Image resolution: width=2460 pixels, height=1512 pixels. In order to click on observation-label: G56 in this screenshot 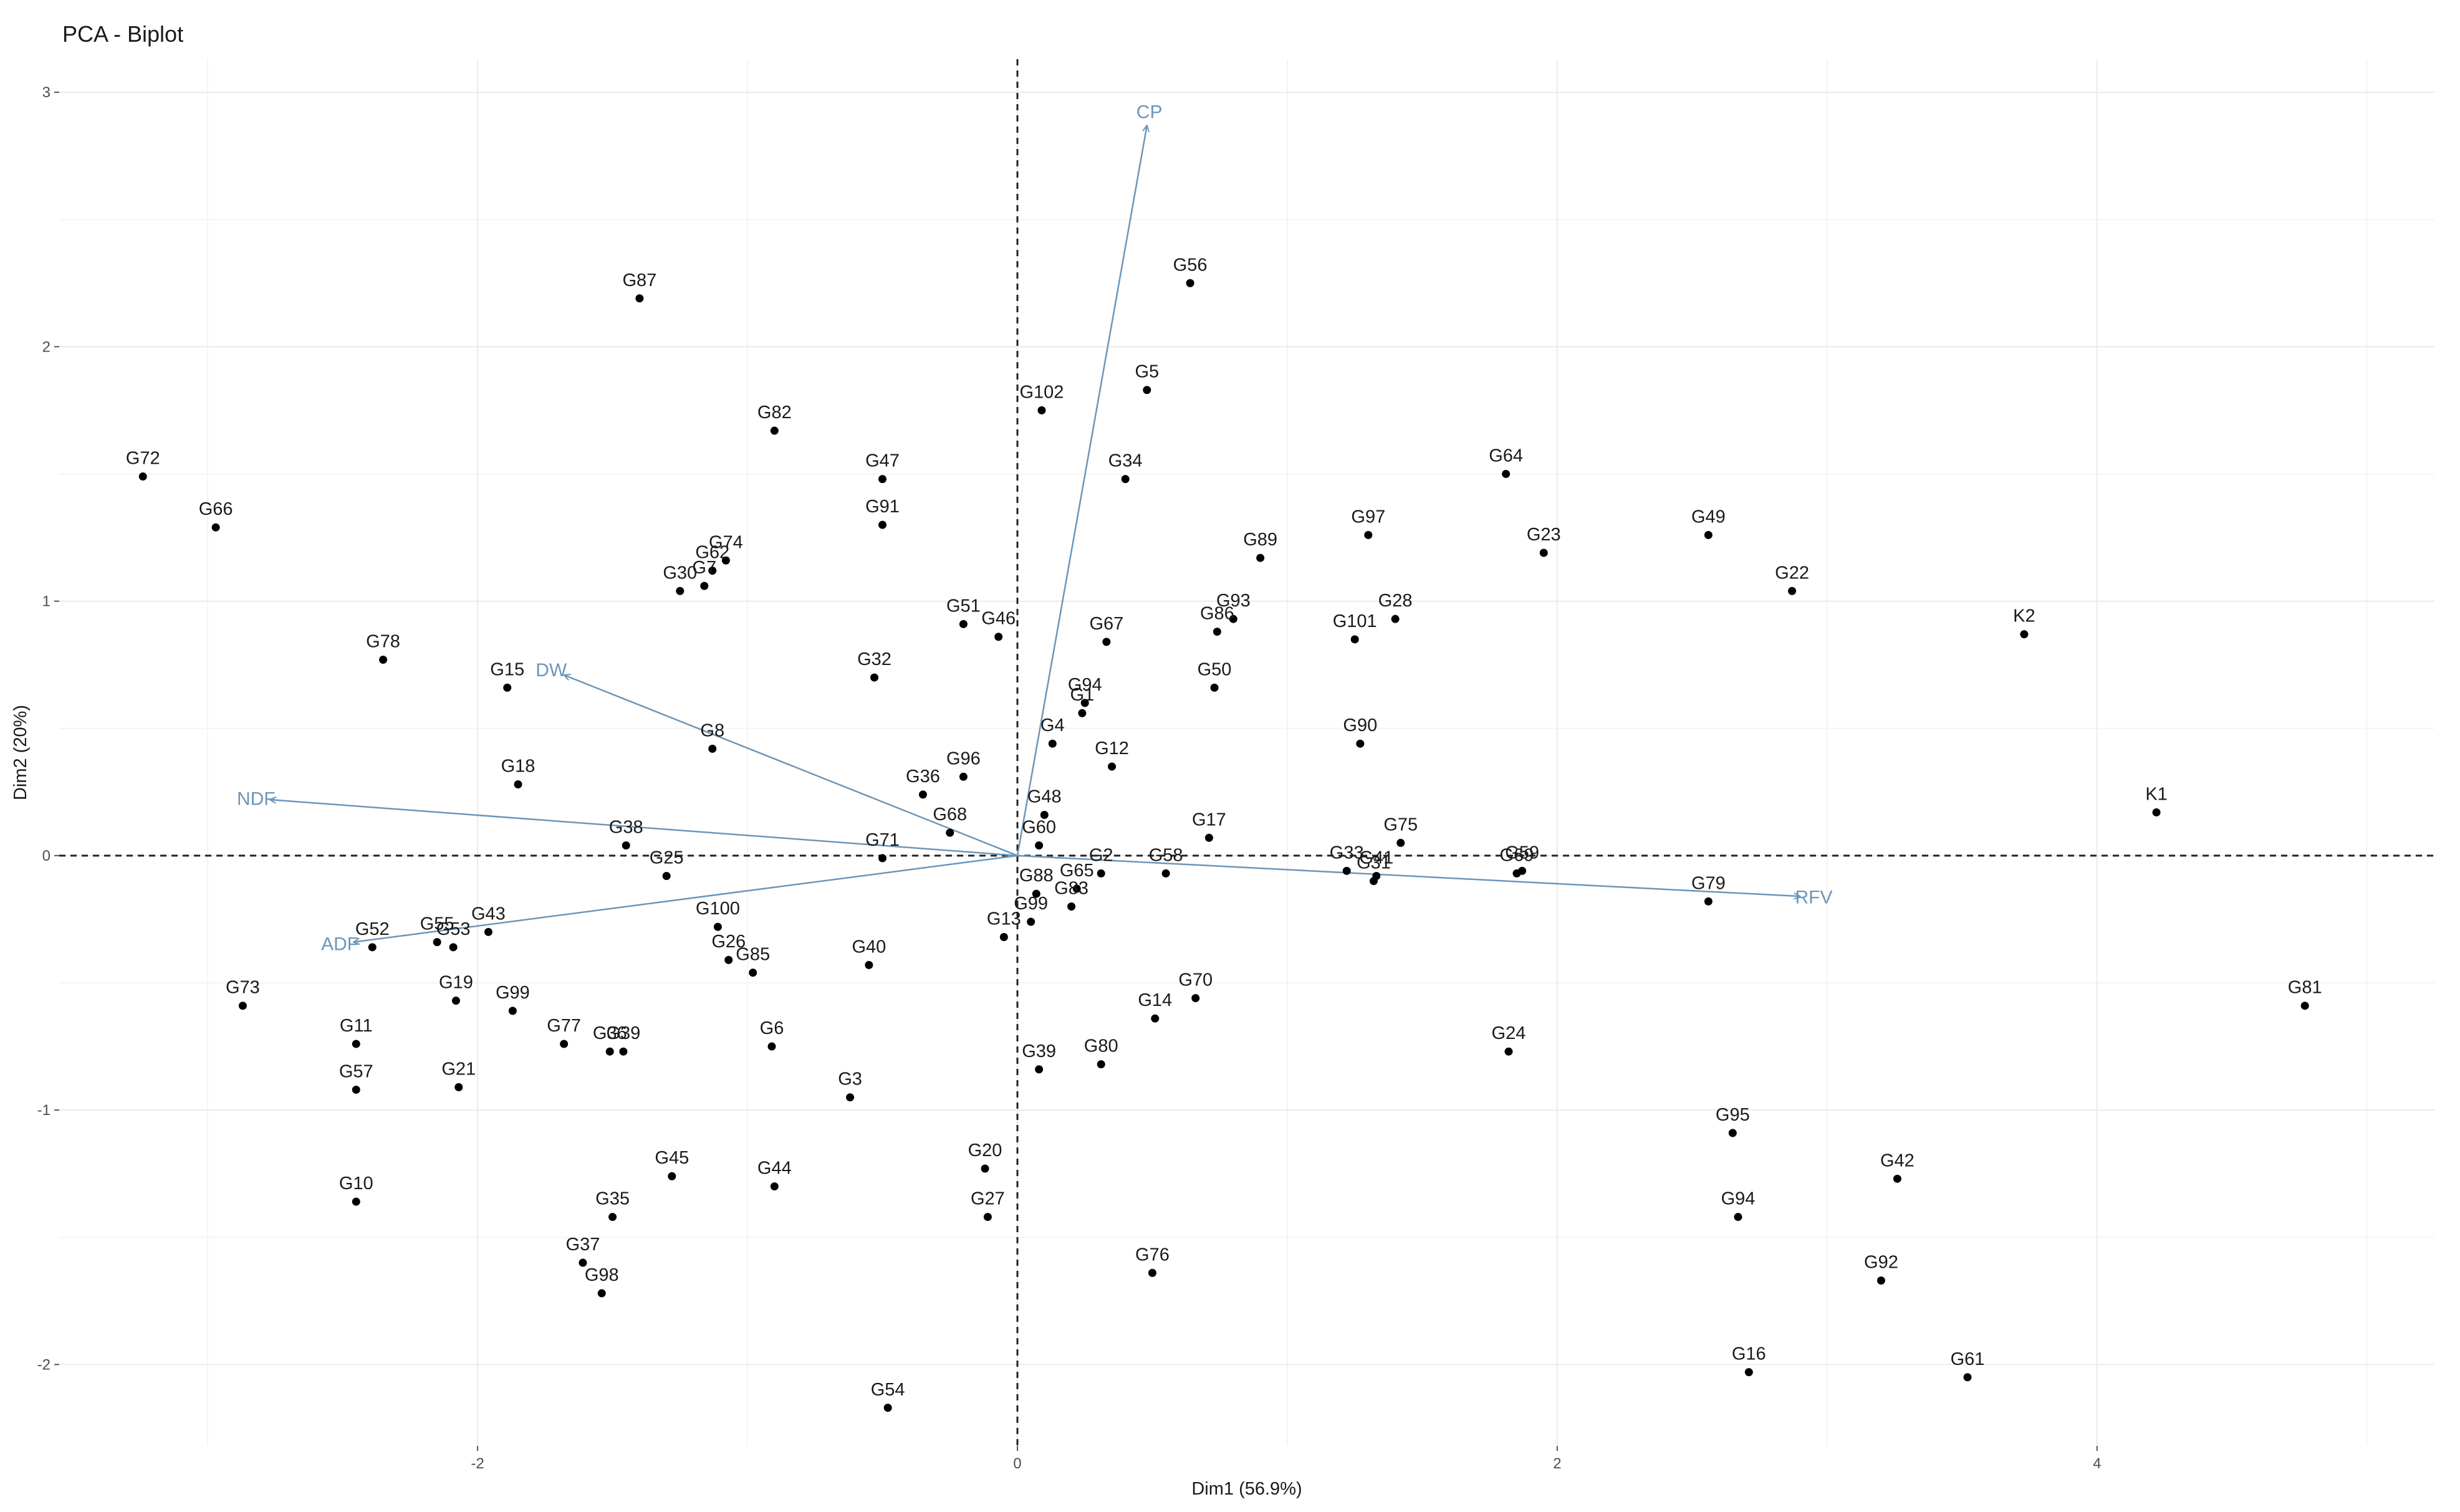, I will do `click(1190, 265)`.